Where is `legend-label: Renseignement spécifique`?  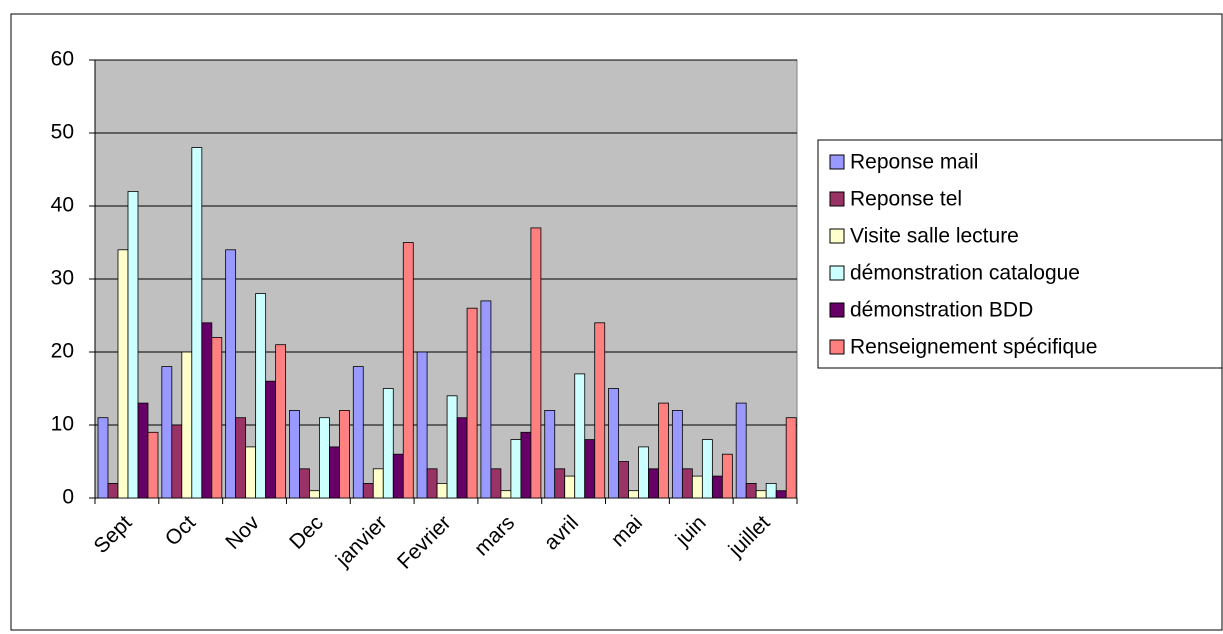
legend-label: Renseignement spécifique is located at coordinates (974, 347).